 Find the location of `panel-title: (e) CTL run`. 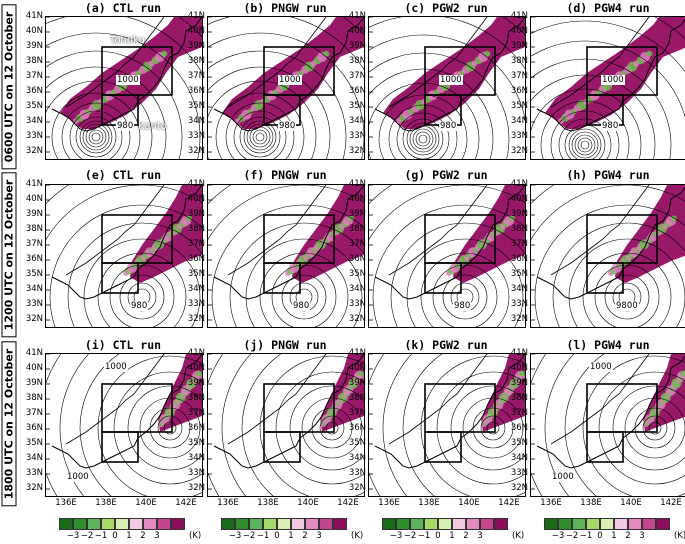

panel-title: (e) CTL run is located at coordinates (123, 175).